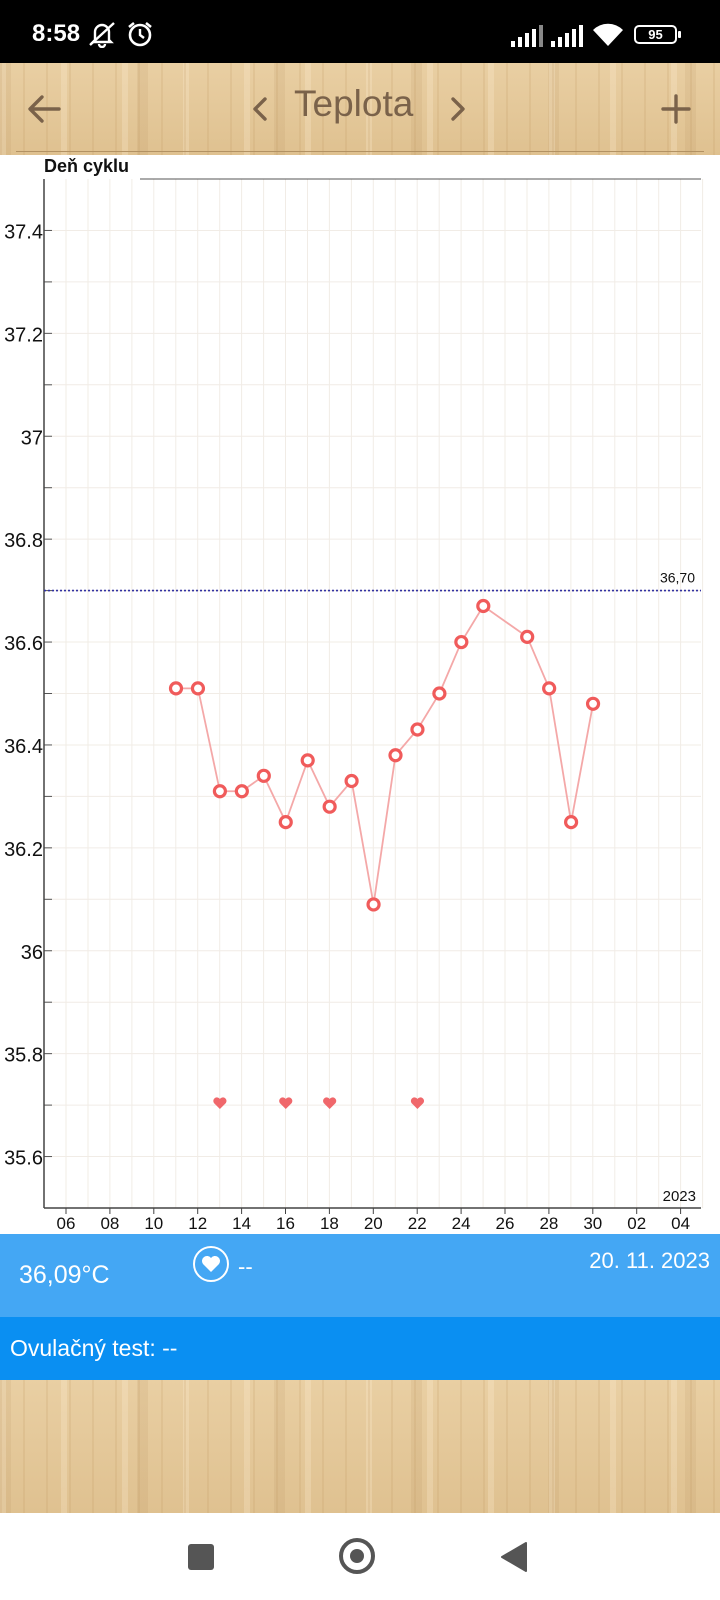  Describe the element at coordinates (608, 34) in the screenshot. I see `wifi-icon` at that location.